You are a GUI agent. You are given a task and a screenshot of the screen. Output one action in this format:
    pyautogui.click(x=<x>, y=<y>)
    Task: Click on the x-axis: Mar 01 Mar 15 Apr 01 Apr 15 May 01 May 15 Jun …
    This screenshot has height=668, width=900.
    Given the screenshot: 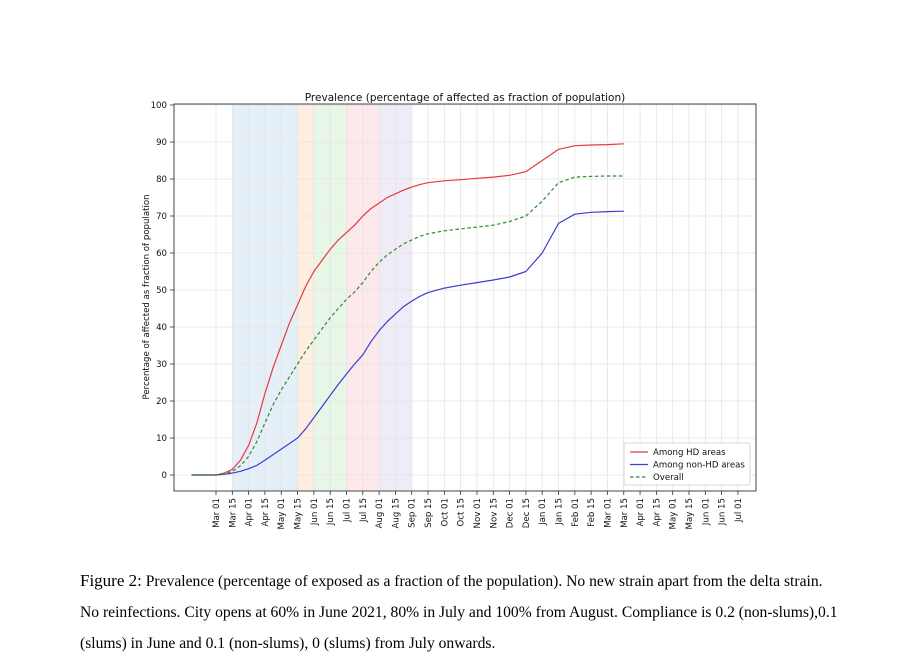 What is the action you would take?
    pyautogui.click(x=478, y=510)
    